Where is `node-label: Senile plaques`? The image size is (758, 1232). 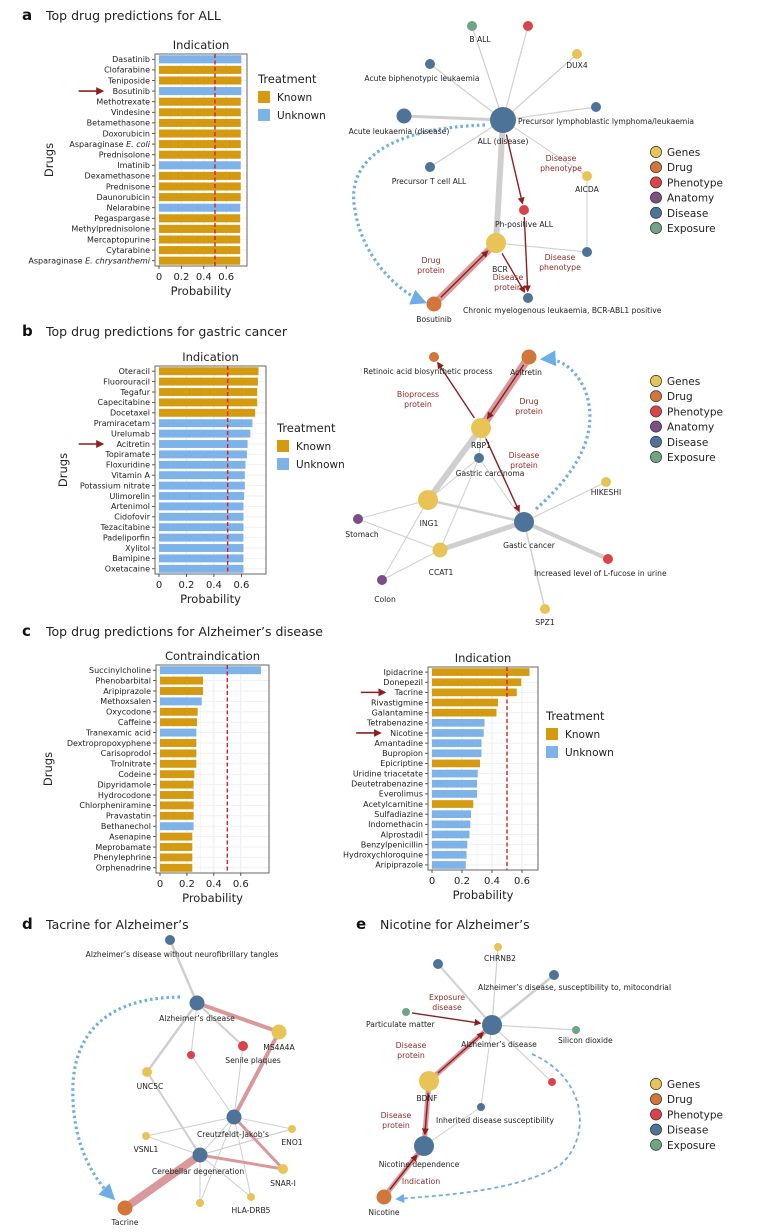 node-label: Senile plaques is located at coordinates (252, 1060).